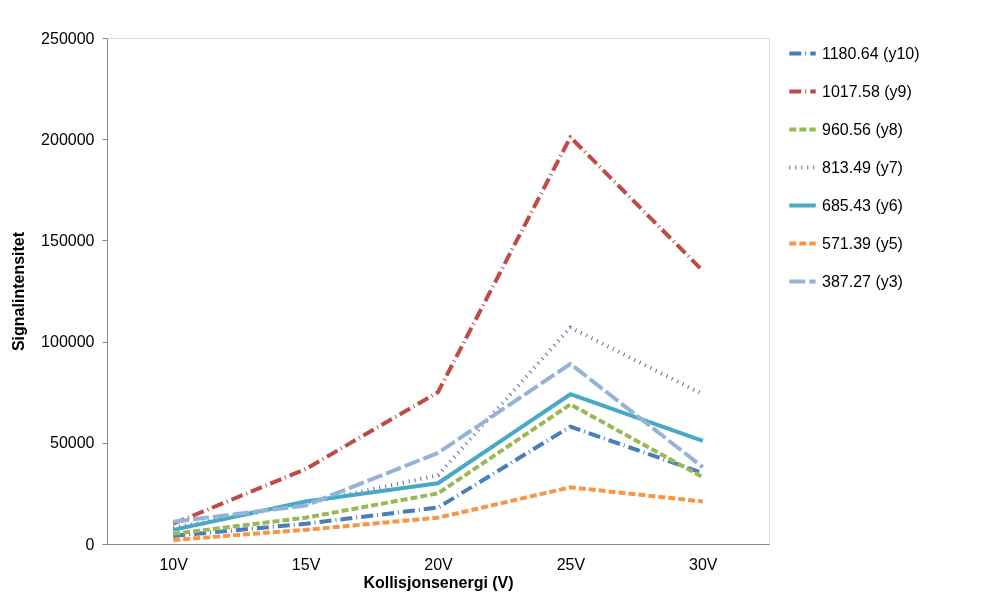  I want to click on legend-label: 1017.58 (y9), so click(867, 91).